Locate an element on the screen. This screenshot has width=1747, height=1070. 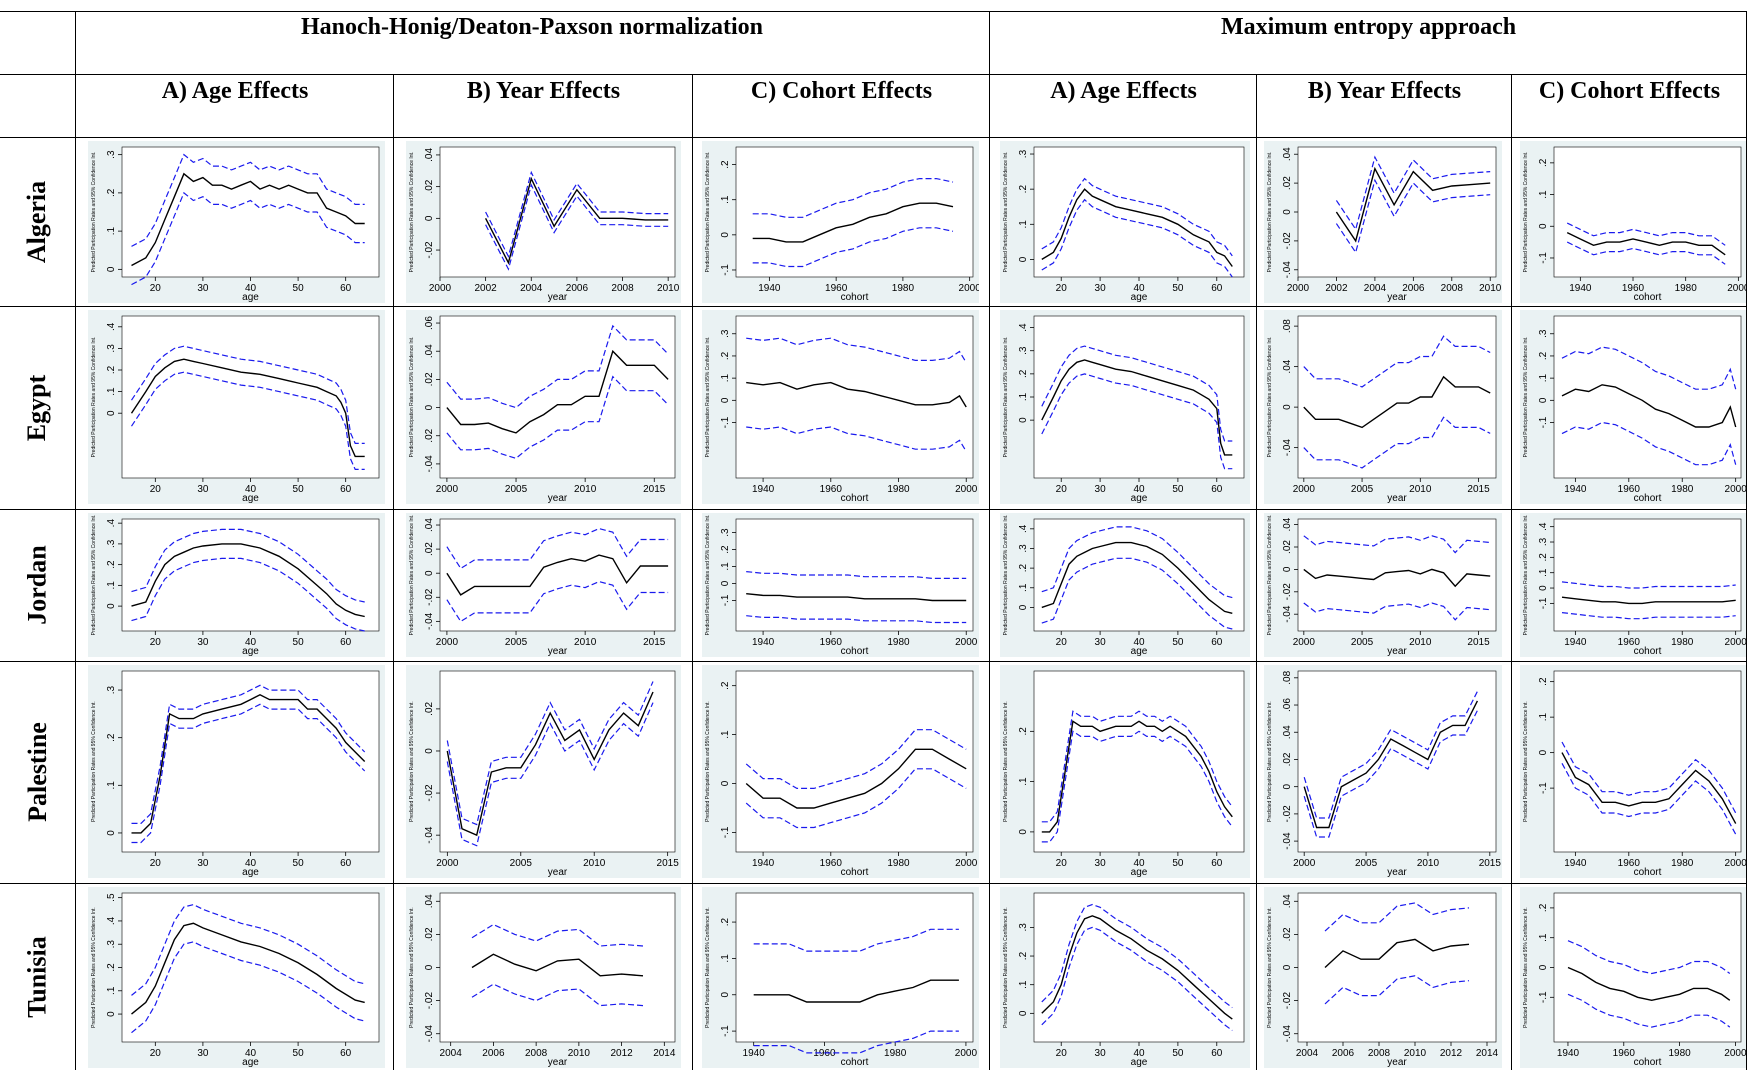
x-tick-label: 2008 is located at coordinates (1452, 288).